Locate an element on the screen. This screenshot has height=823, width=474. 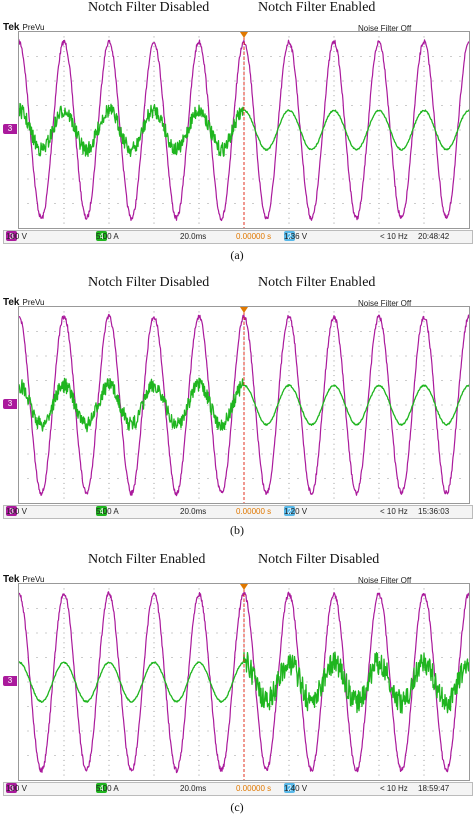
annotation-left: Notch Filter Enabled is located at coordinates (147, 559).